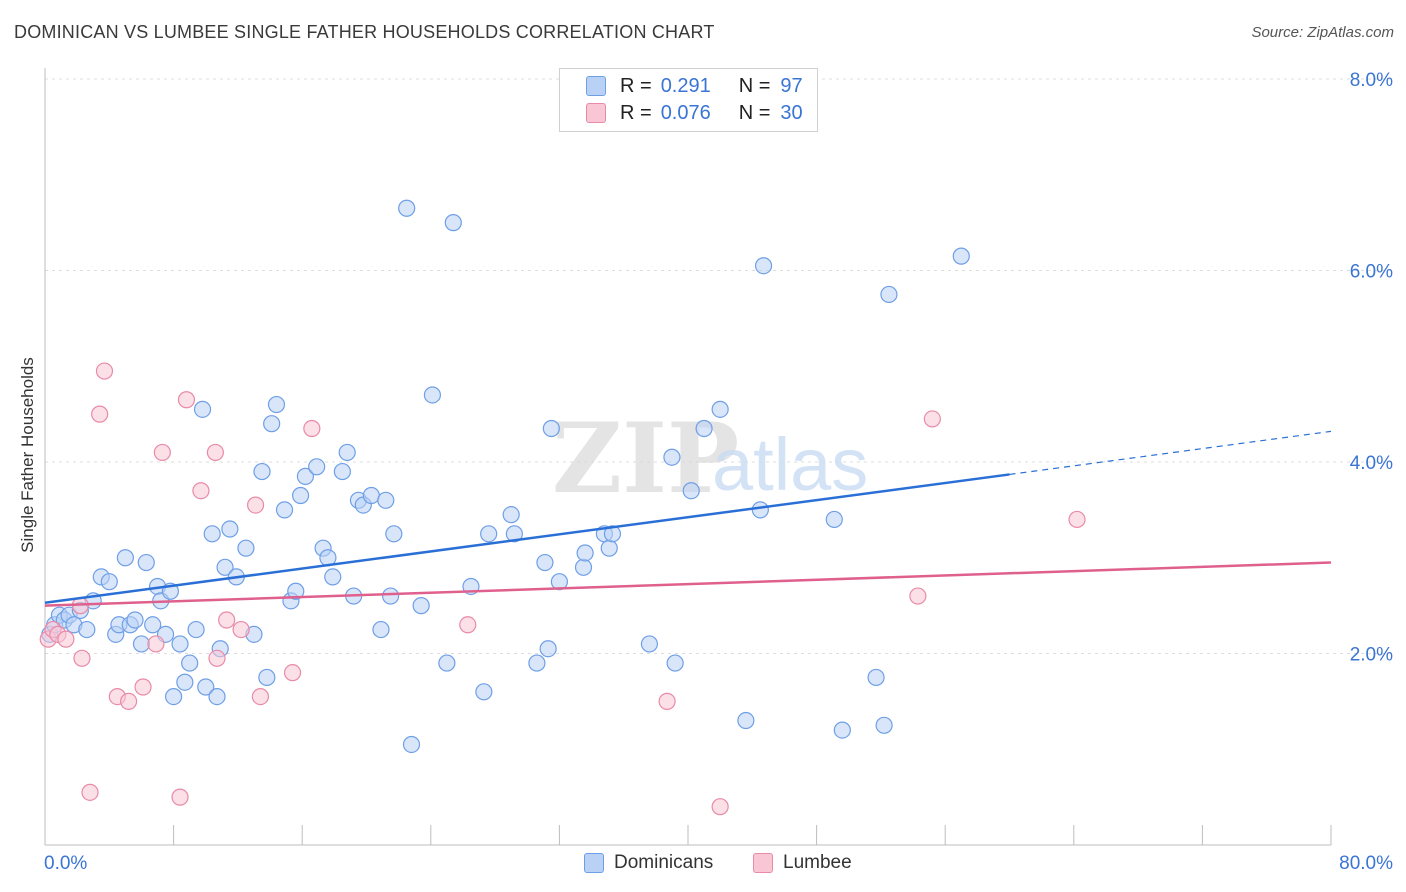 The image size is (1406, 892). Describe the element at coordinates (527, 538) in the screenshot. I see `dominicans-trendline` at that location.